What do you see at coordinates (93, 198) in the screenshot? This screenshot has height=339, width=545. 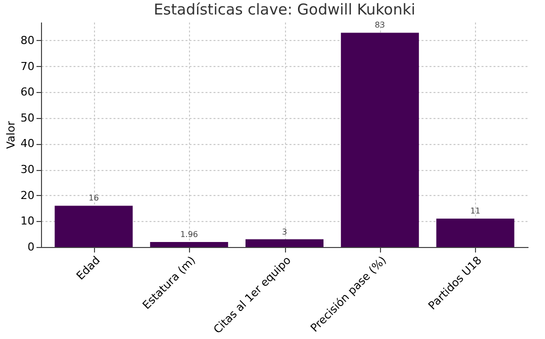 I see `data-label: 16` at bounding box center [93, 198].